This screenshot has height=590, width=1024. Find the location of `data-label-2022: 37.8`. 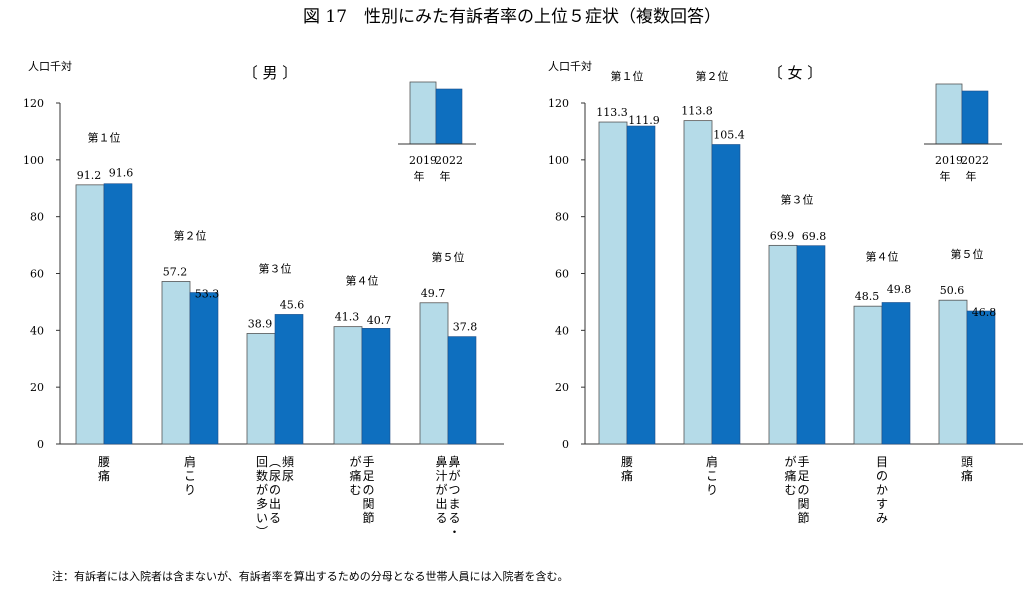

data-label-2022: 37.8 is located at coordinates (465, 327).